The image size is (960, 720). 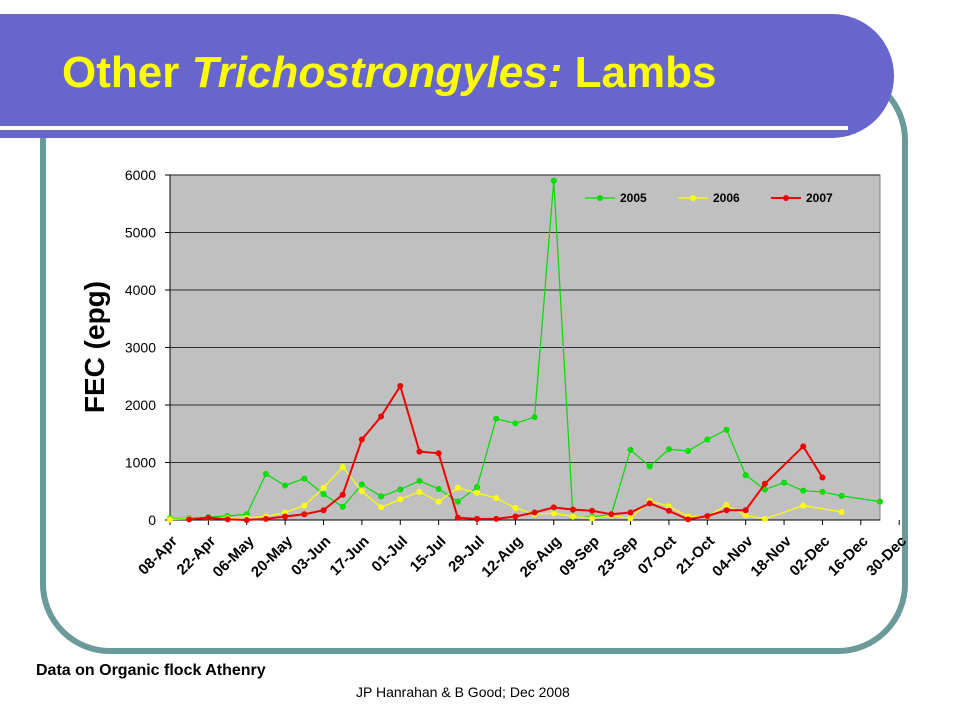 I want to click on x-tick-label: 26-Aug, so click(x=541, y=557).